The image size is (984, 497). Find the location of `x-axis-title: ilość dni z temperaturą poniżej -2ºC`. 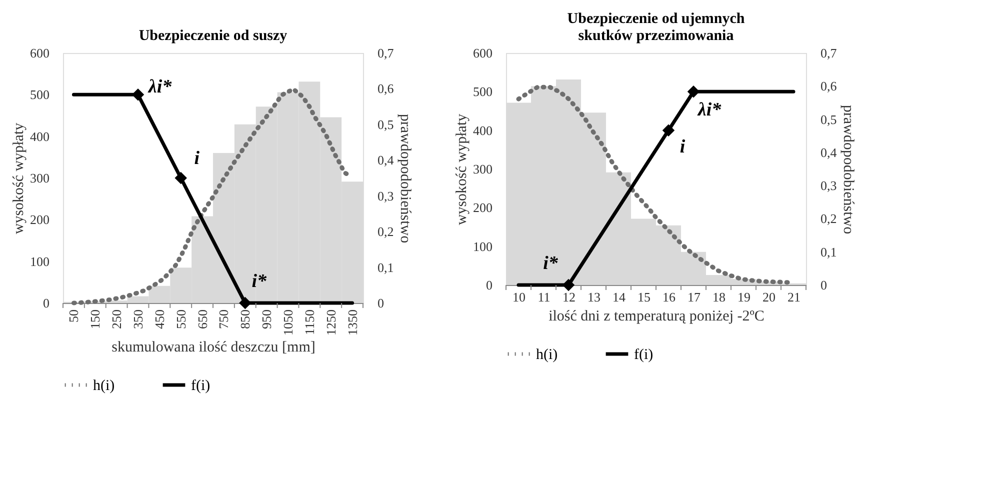

x-axis-title: ilość dni z temperaturą poniżej -2ºC is located at coordinates (656, 316).